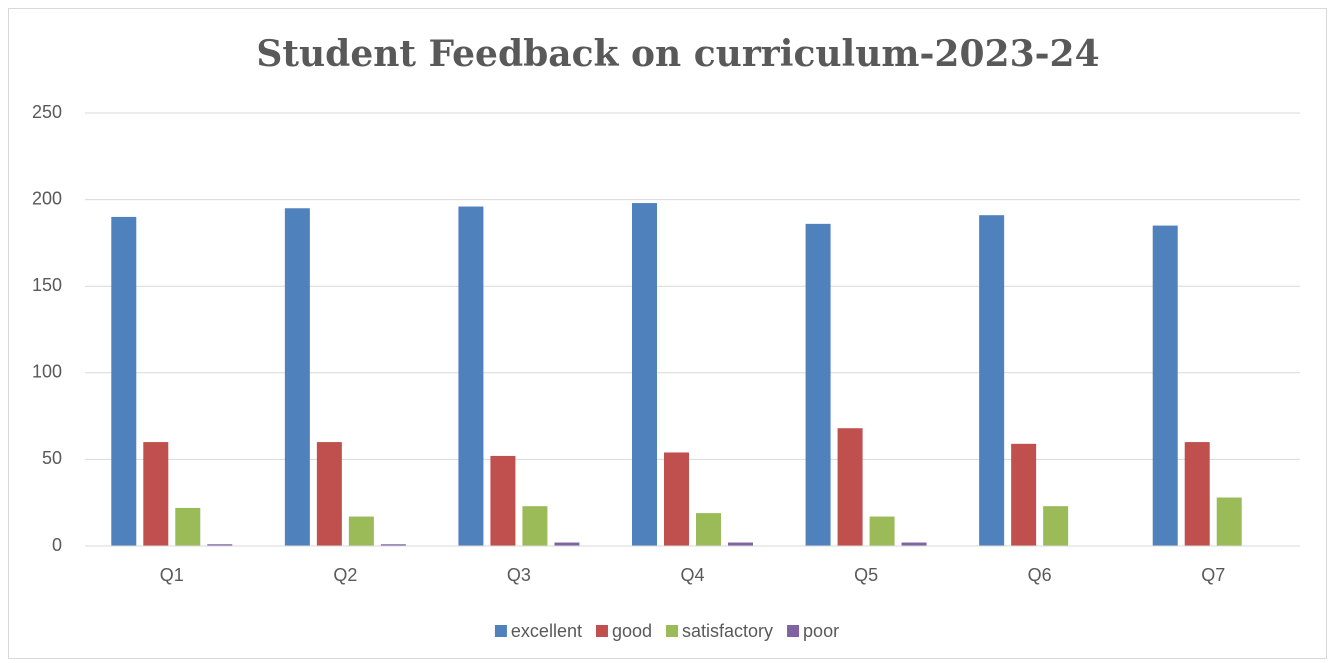  Describe the element at coordinates (57, 545) in the screenshot. I see `y-tick-label: 0` at that location.